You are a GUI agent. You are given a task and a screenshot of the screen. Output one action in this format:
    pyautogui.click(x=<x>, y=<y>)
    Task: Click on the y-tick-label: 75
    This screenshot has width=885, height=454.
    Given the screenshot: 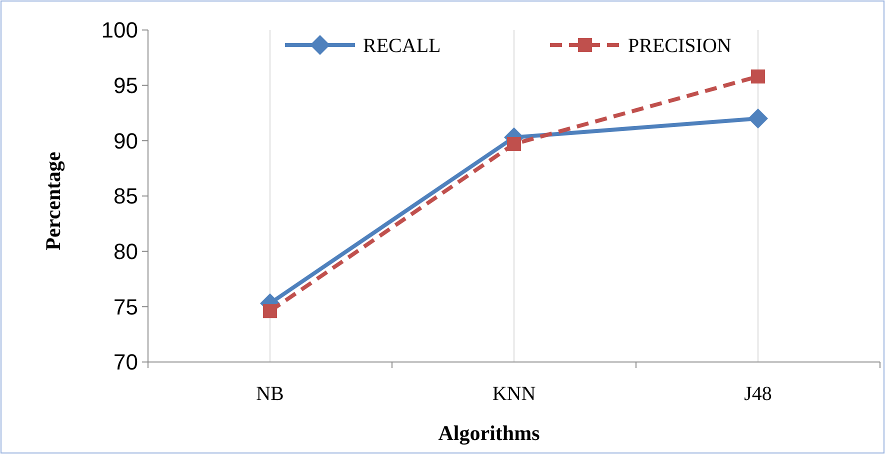 What is the action you would take?
    pyautogui.click(x=126, y=307)
    